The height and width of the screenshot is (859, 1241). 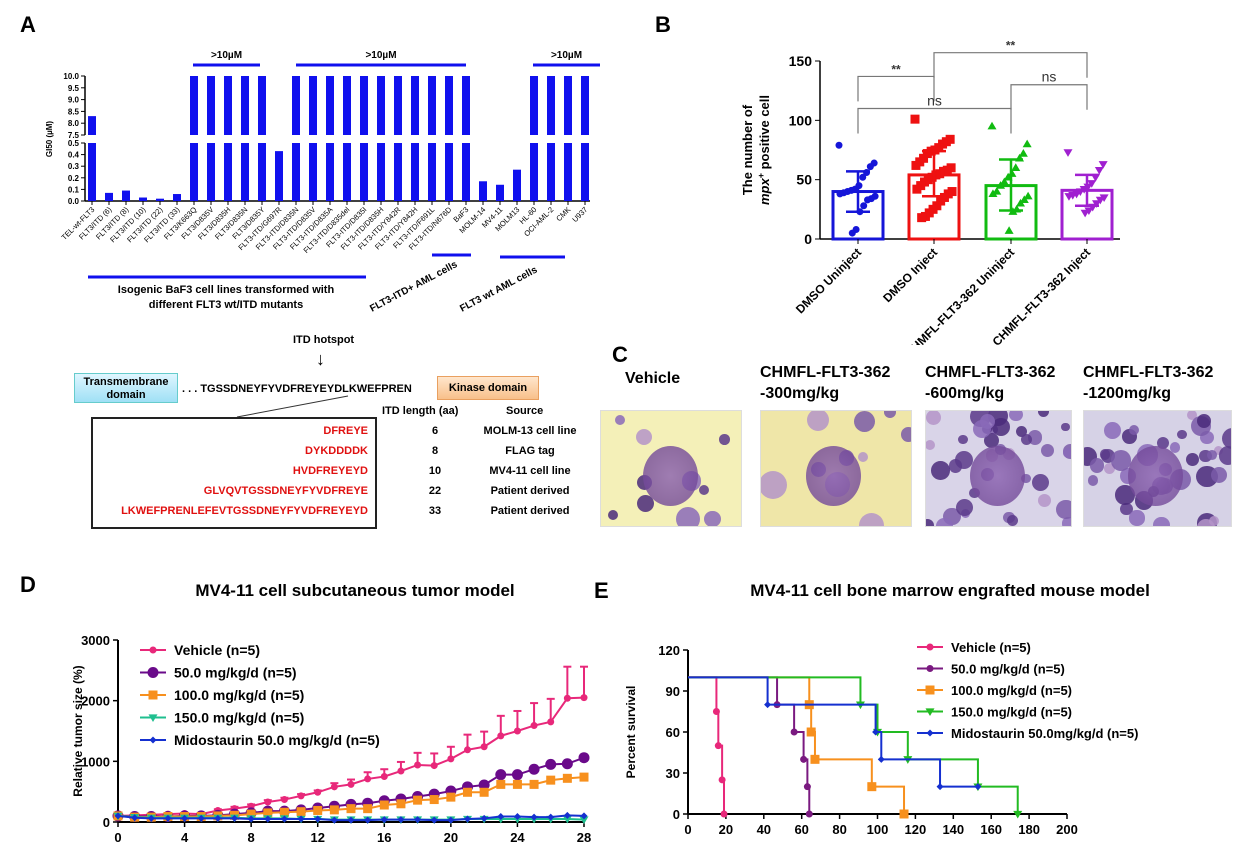 I want to click on x-tick-label: 80, so click(x=839, y=829).